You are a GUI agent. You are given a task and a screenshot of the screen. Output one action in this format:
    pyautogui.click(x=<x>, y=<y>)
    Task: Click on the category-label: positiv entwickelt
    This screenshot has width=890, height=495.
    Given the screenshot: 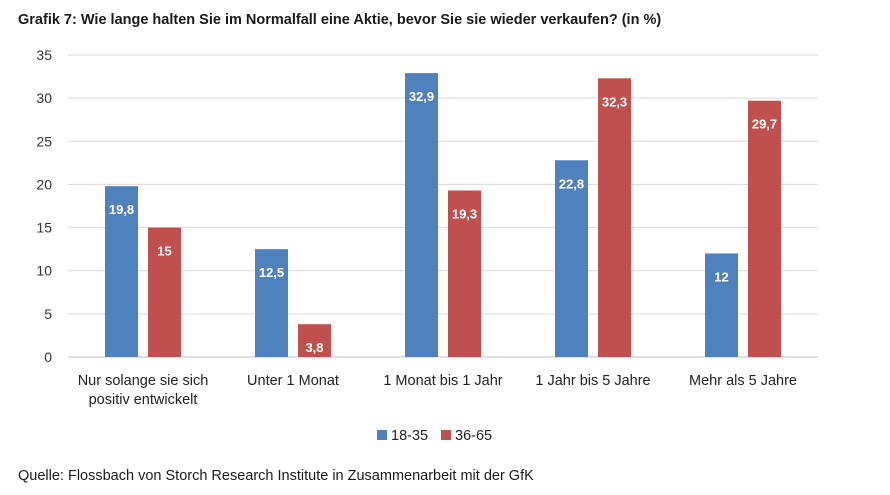 What is the action you would take?
    pyautogui.click(x=143, y=400)
    